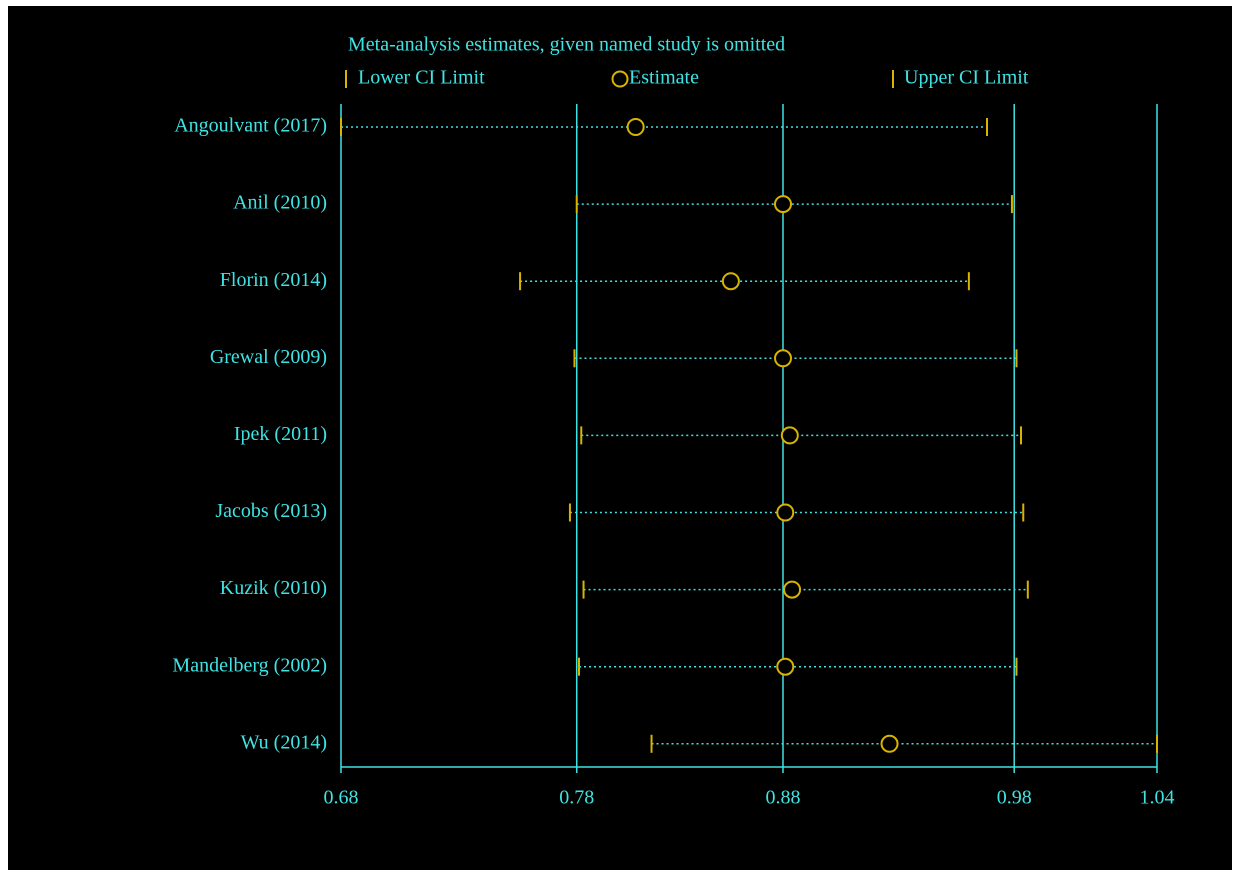 The image size is (1240, 876). I want to click on y-tick-label: Jacobs (2013), so click(271, 511).